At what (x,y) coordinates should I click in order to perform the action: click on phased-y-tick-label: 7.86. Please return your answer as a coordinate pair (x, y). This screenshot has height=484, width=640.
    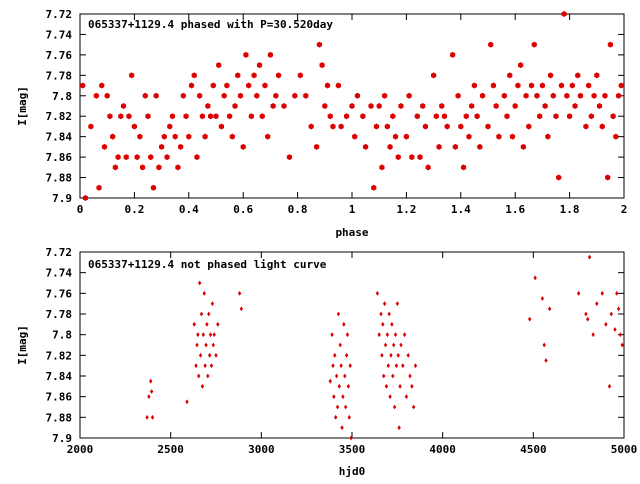
    Looking at the image, I should click on (59, 157).